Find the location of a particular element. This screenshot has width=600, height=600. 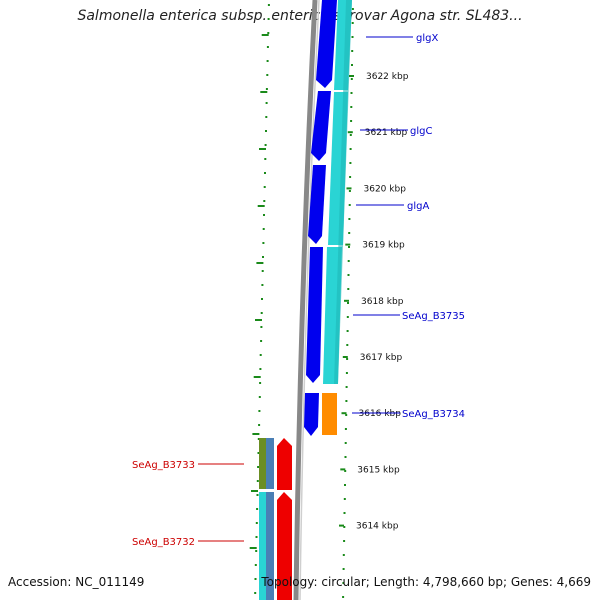

kbp-label: 3616 kbp is located at coordinates (380, 414).